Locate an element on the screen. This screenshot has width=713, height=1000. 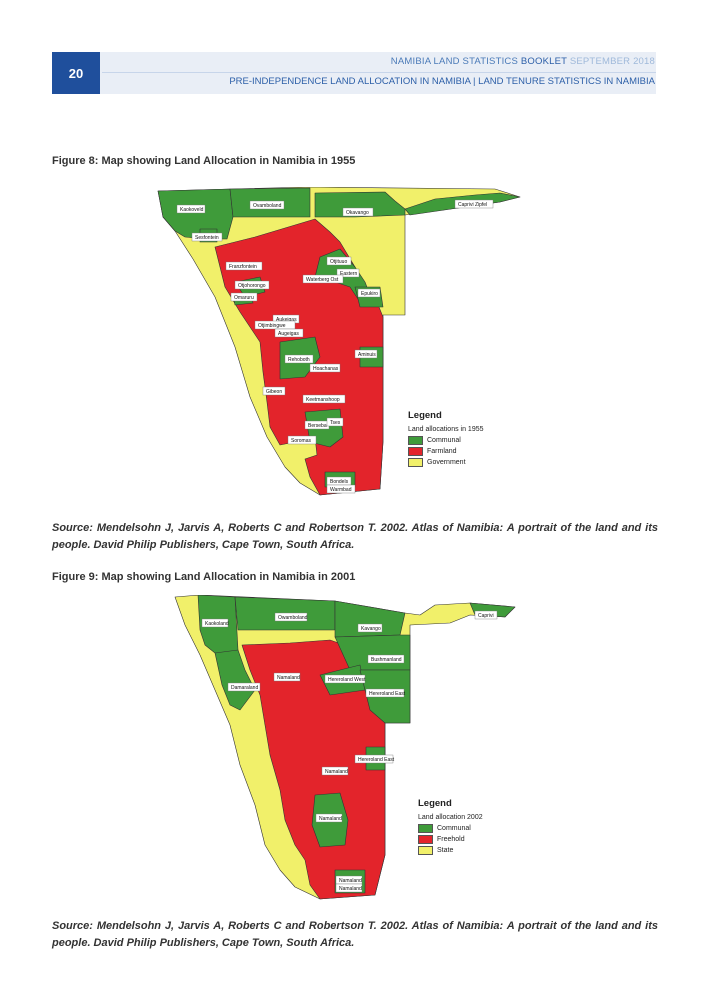
label-kaokoland: Kaokoland is located at coordinates (217, 624).